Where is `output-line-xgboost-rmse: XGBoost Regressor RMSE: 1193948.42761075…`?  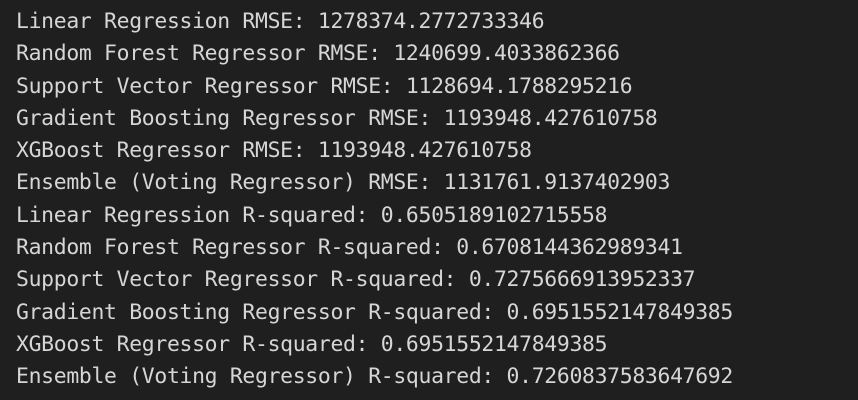
output-line-xgboost-rmse: XGBoost Regressor RMSE: 1193948.42761075… is located at coordinates (274, 151).